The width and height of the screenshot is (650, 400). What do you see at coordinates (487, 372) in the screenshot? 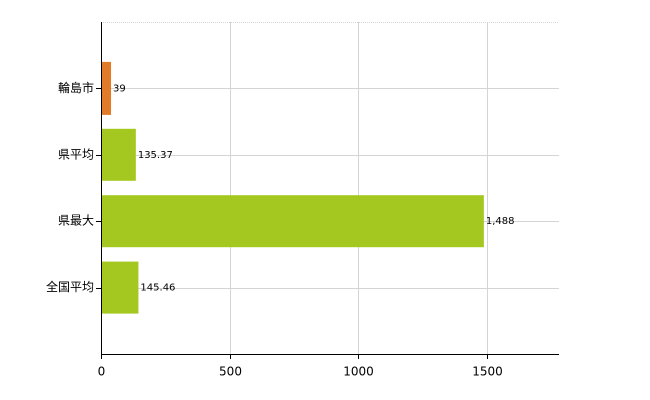
I see `x-tick-label: 1500` at bounding box center [487, 372].